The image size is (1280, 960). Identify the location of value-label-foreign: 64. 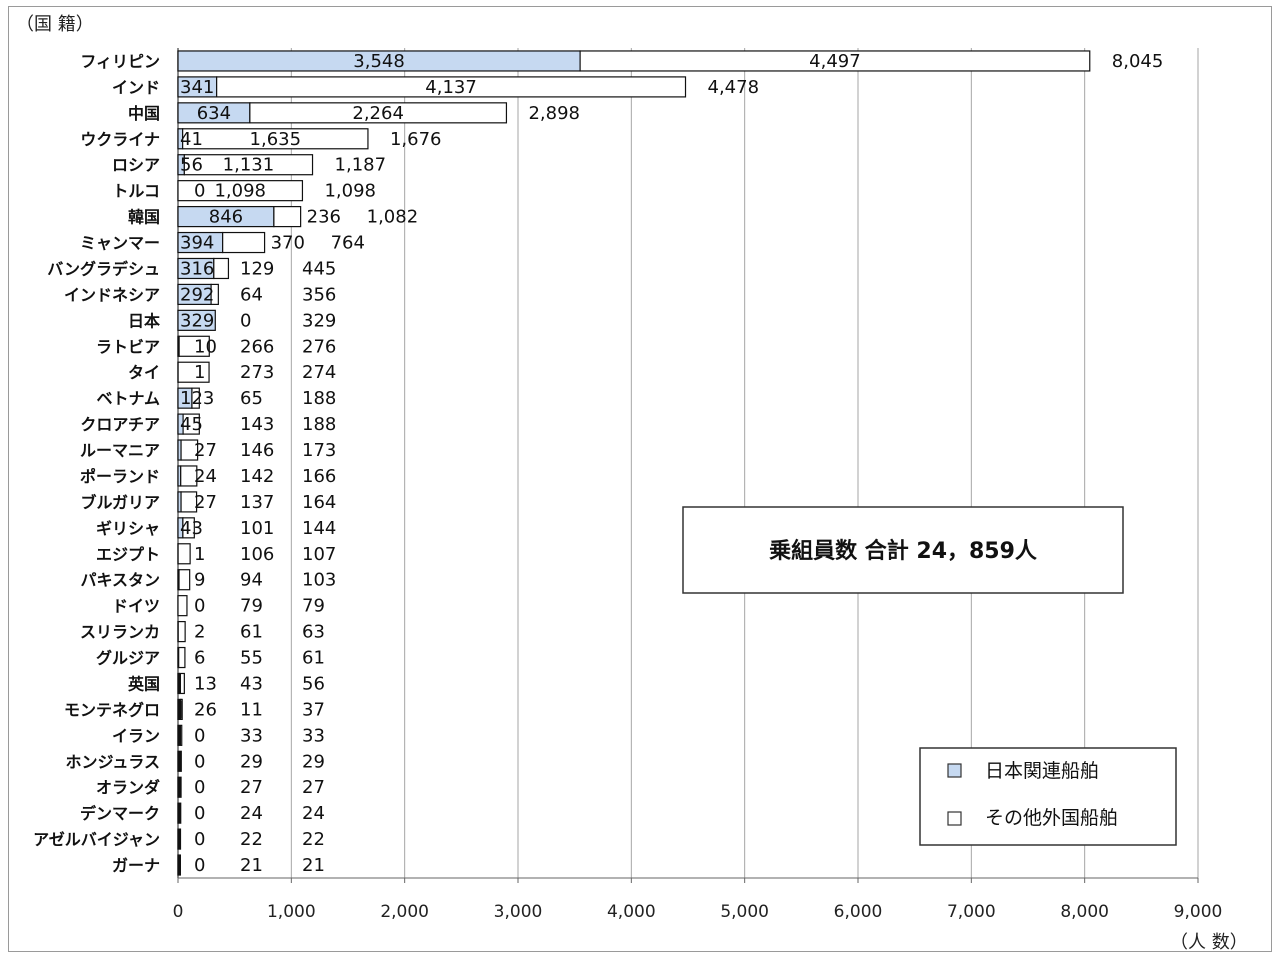
(251, 294).